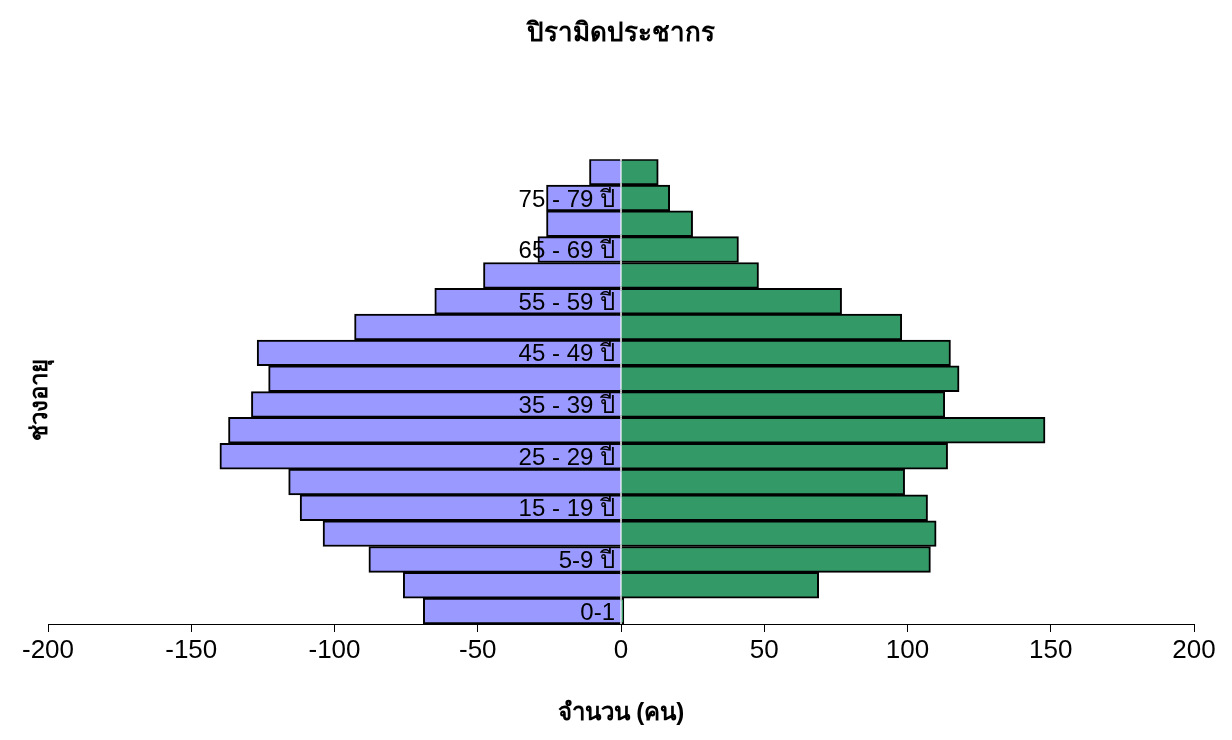  What do you see at coordinates (1194, 648) in the screenshot?
I see `x-tick-label: 200` at bounding box center [1194, 648].